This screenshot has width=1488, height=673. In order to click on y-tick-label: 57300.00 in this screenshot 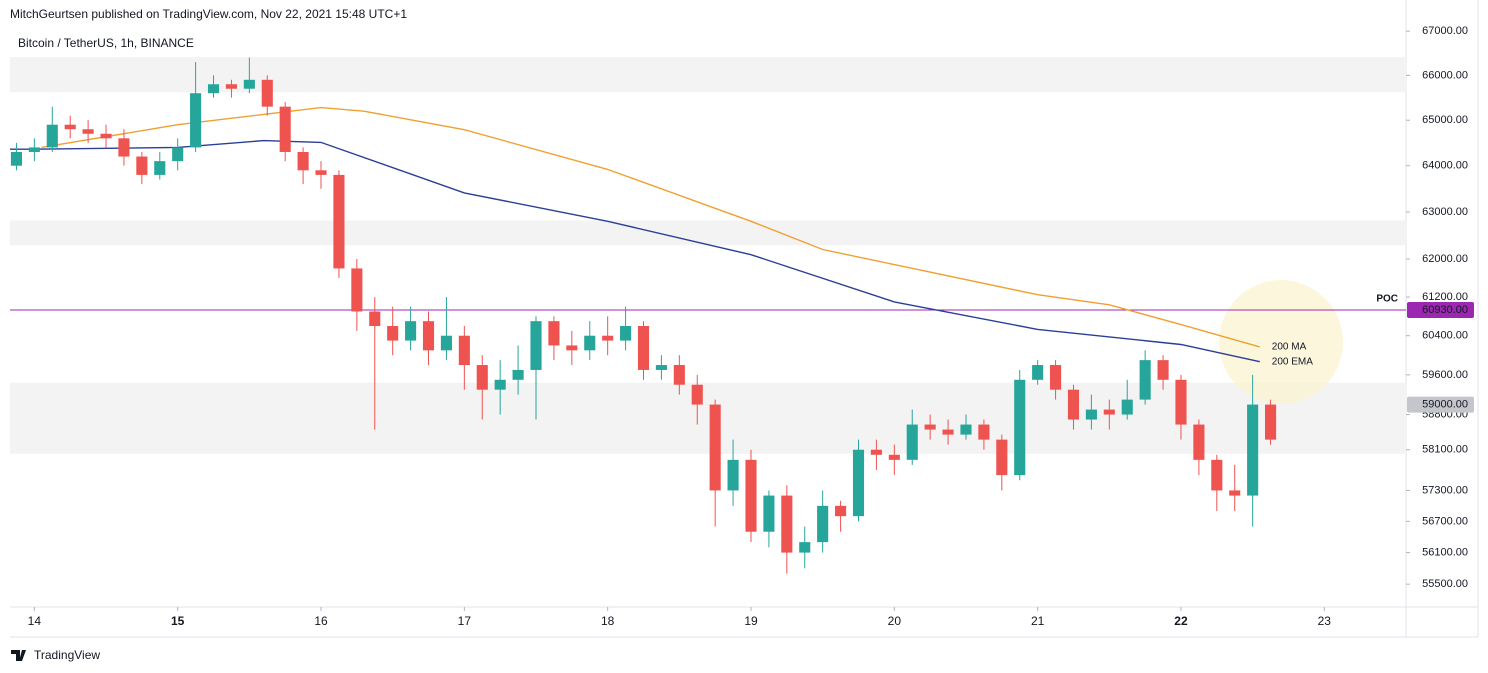, I will do `click(1445, 490)`.